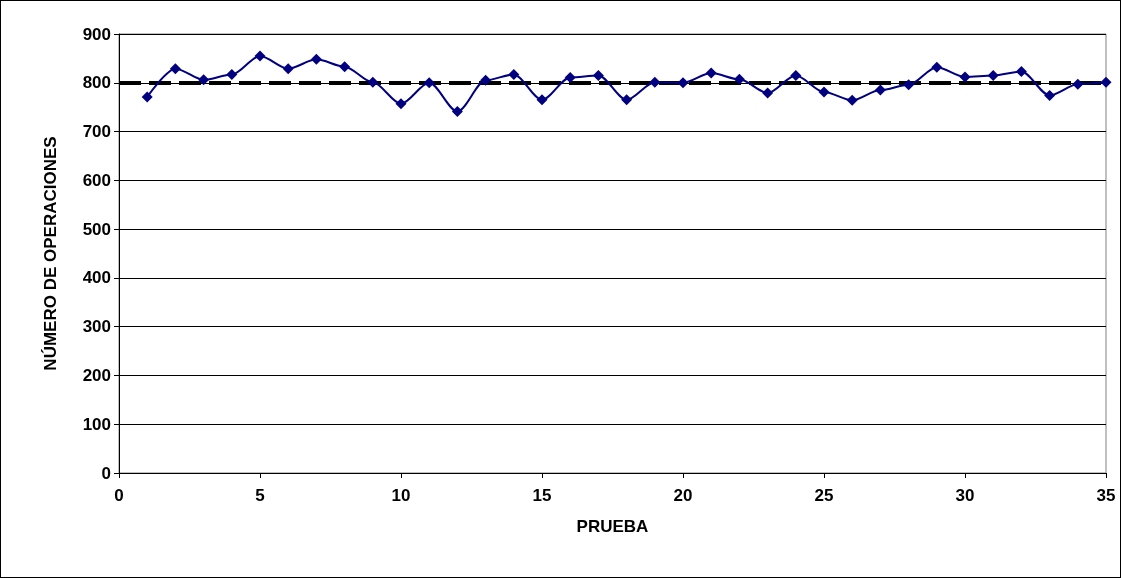 The height and width of the screenshot is (578, 1121). I want to click on y-tick-label: 300, so click(96, 327).